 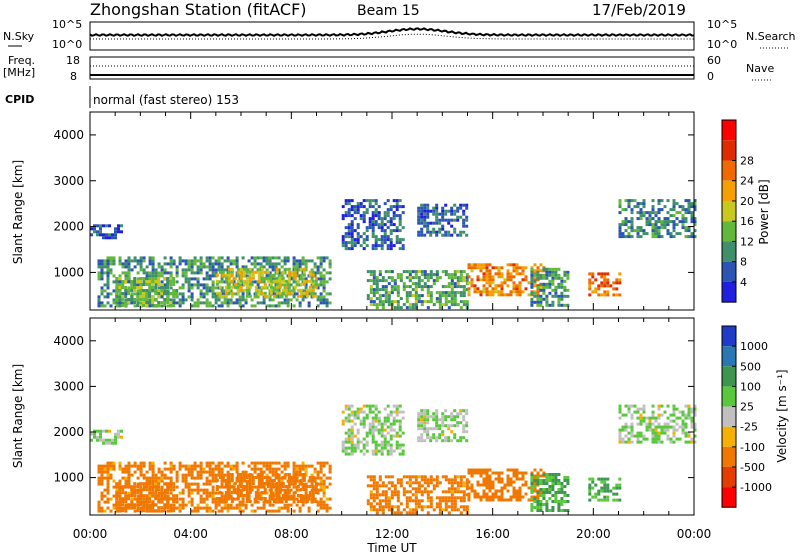 What do you see at coordinates (747, 181) in the screenshot?
I see `power-colorbar-tick-label: 24` at bounding box center [747, 181].